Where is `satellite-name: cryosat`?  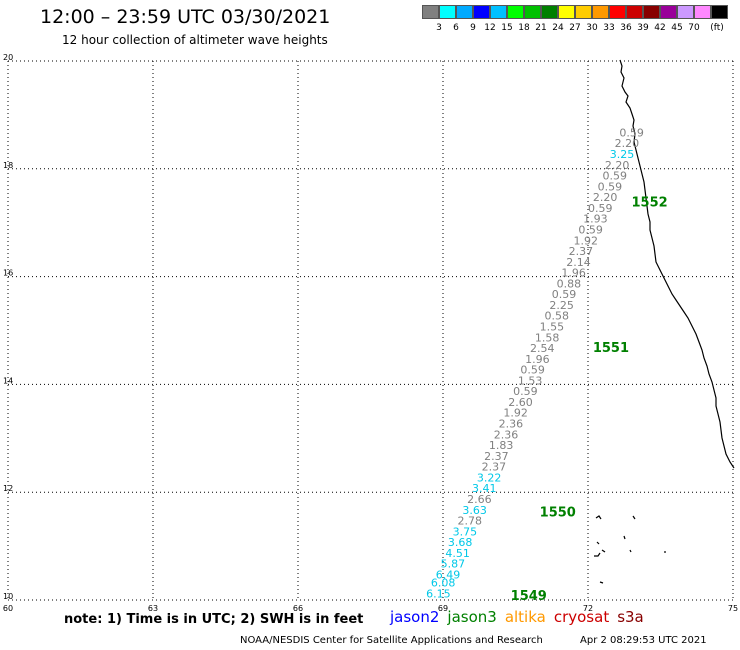
satellite-name: cryosat is located at coordinates (581, 617).